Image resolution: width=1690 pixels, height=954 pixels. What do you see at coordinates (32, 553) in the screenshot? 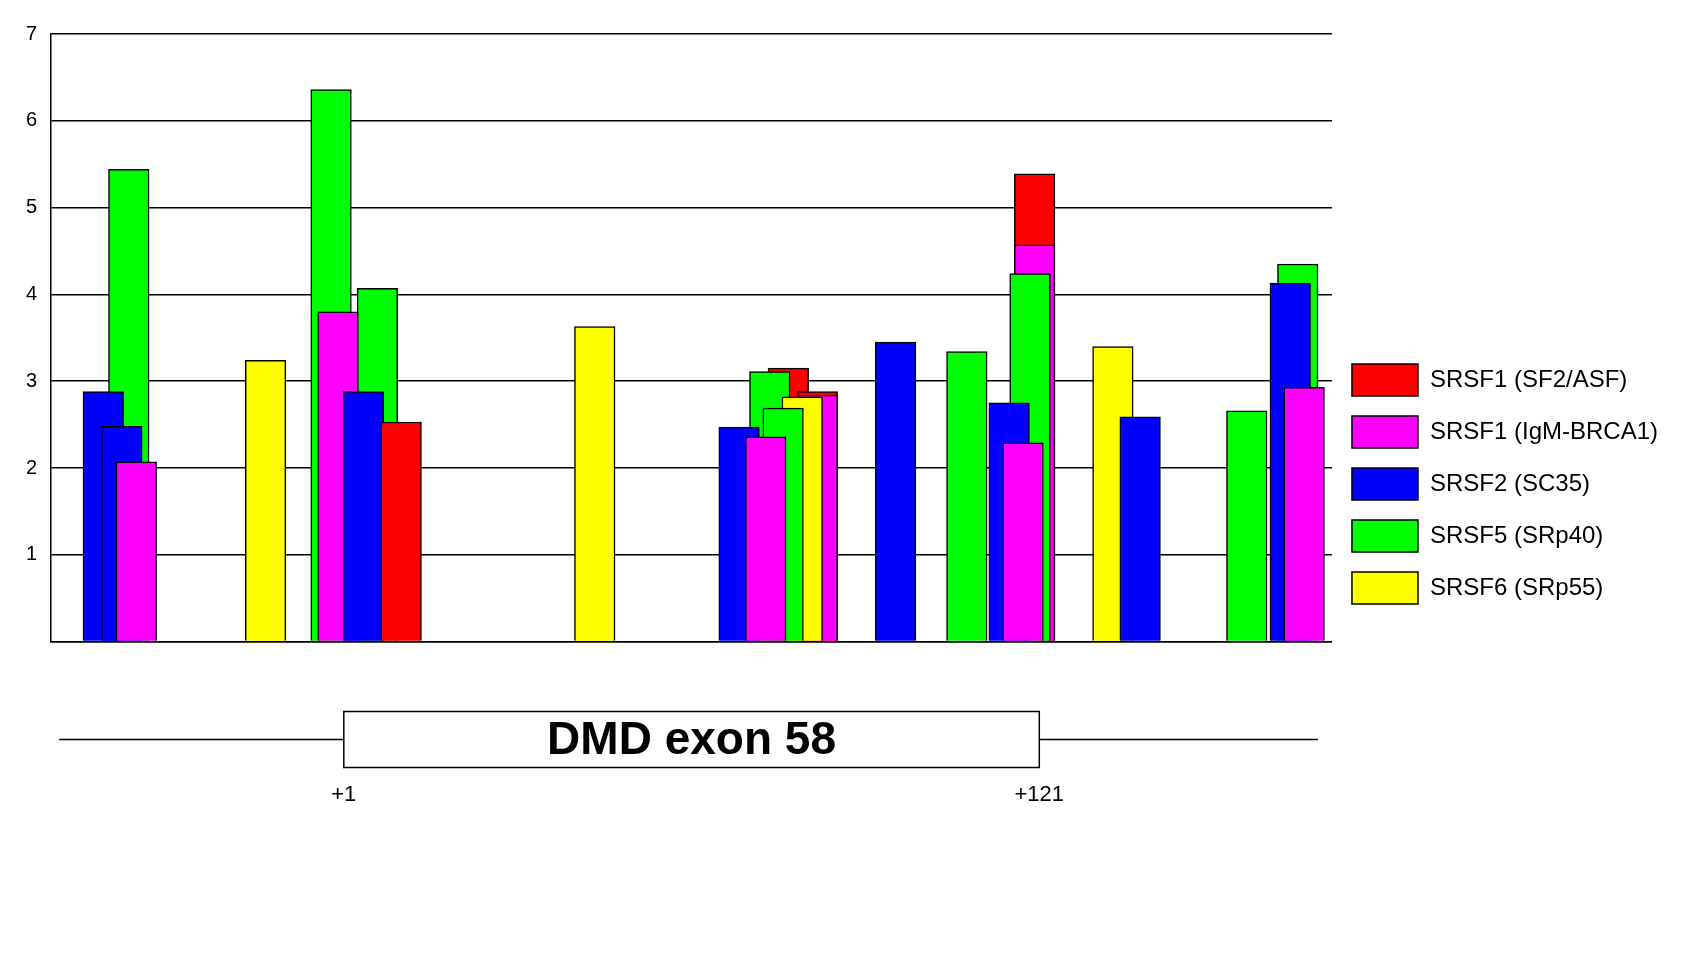
I see `y-tick-label: 1` at bounding box center [32, 553].